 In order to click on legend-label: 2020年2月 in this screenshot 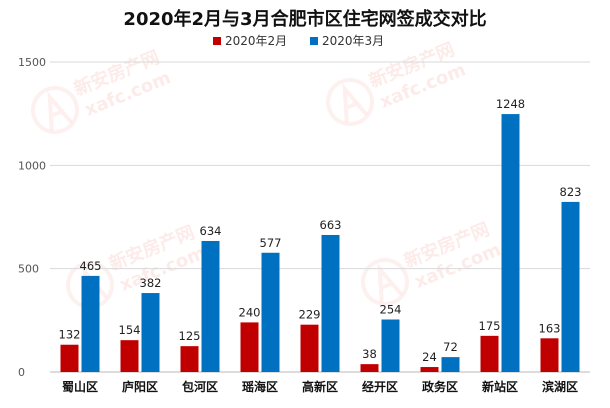, I will do `click(256, 41)`.